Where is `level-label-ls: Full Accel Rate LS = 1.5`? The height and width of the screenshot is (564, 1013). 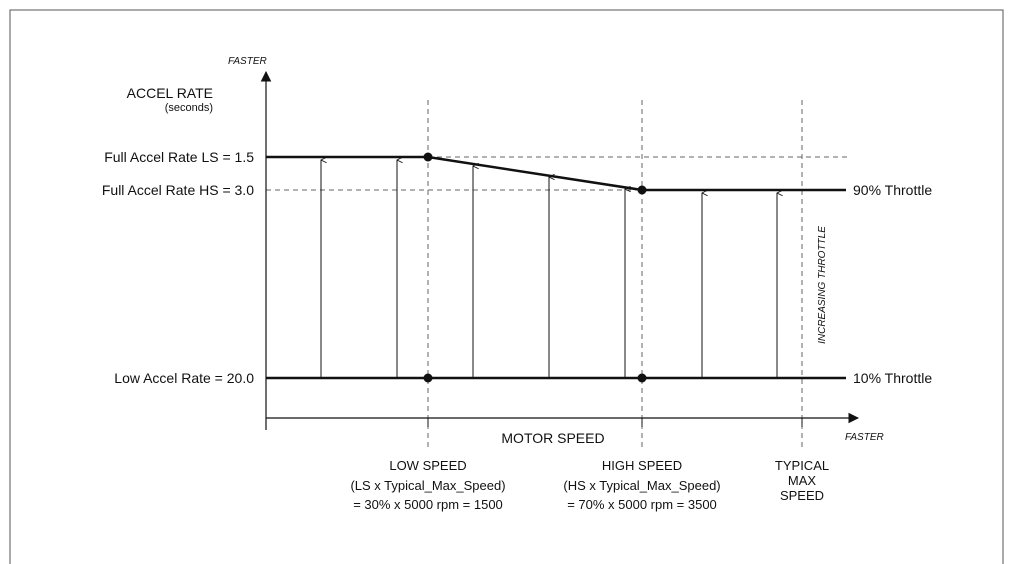
level-label-ls: Full Accel Rate LS = 1.5 is located at coordinates (179, 157).